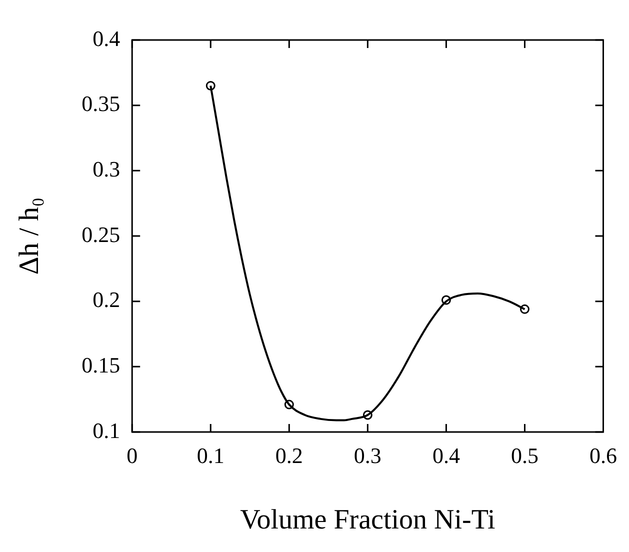 This screenshot has height=552, width=629. Describe the element at coordinates (106, 299) in the screenshot. I see `y-tick-label: 0.2` at that location.